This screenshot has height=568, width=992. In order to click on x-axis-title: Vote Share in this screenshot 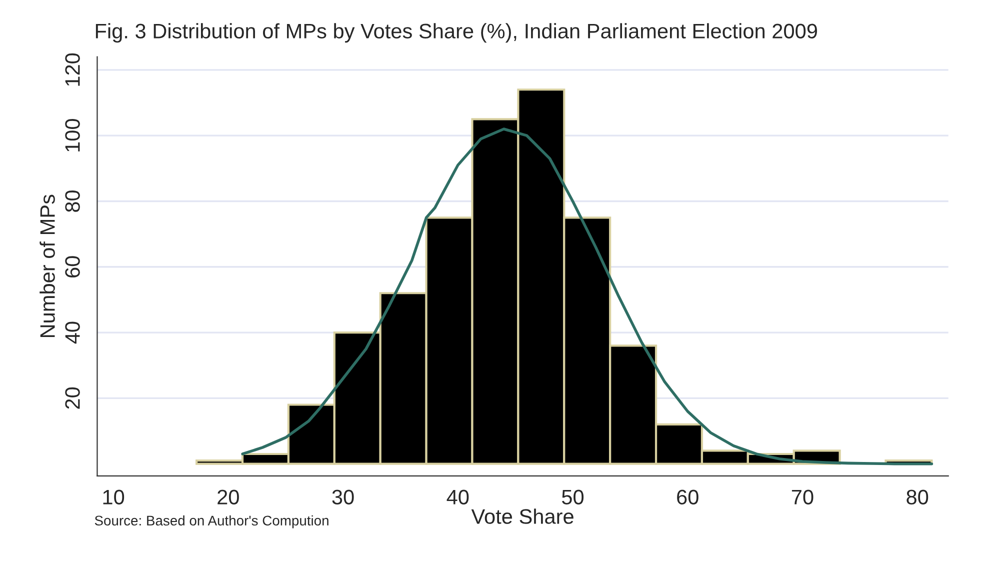, I will do `click(522, 516)`.